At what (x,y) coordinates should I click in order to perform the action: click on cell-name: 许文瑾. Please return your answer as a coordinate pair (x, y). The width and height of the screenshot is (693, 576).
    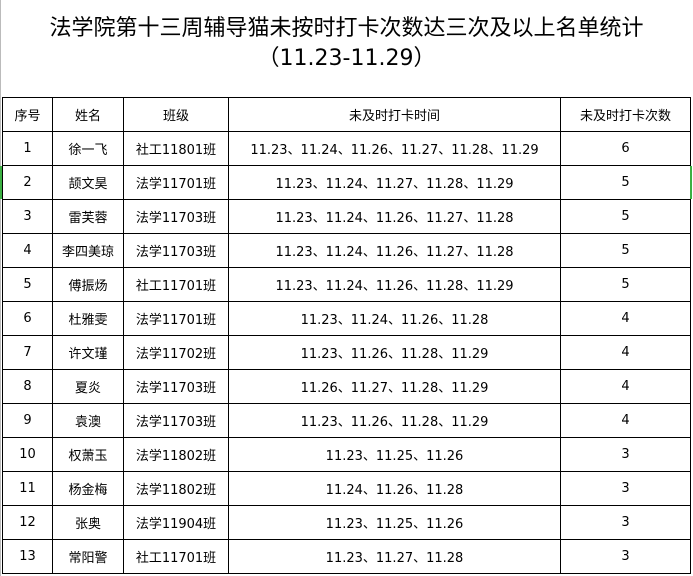
    Looking at the image, I should click on (88, 352).